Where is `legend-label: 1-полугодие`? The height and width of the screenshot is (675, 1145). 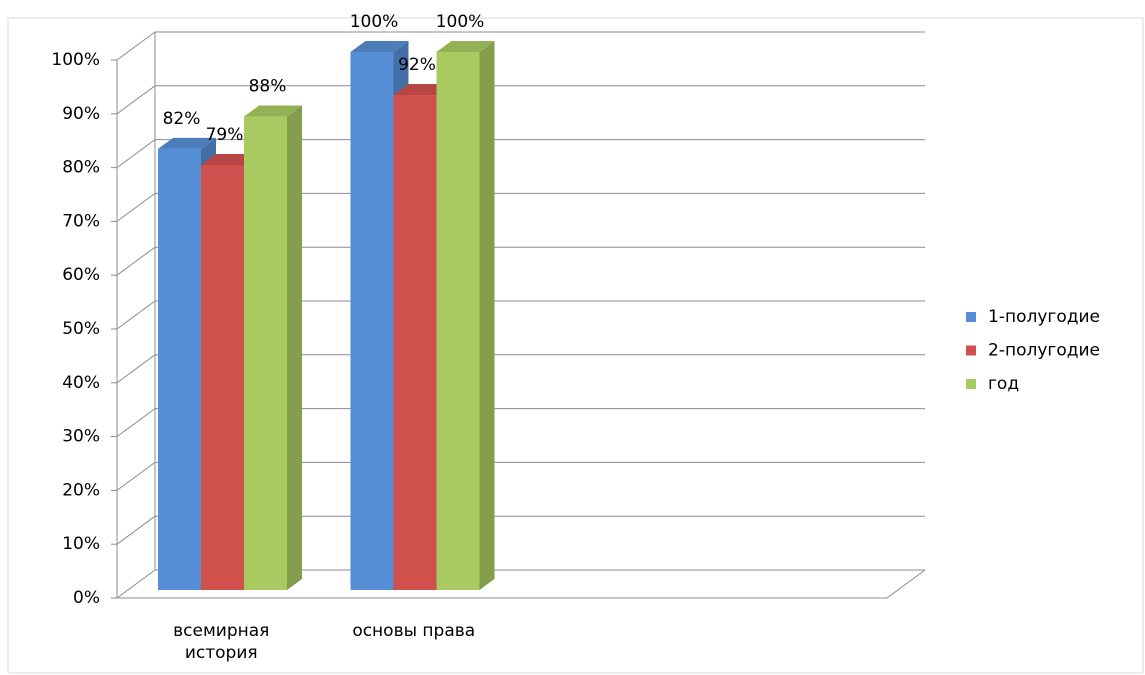 legend-label: 1-полугодие is located at coordinates (1044, 317).